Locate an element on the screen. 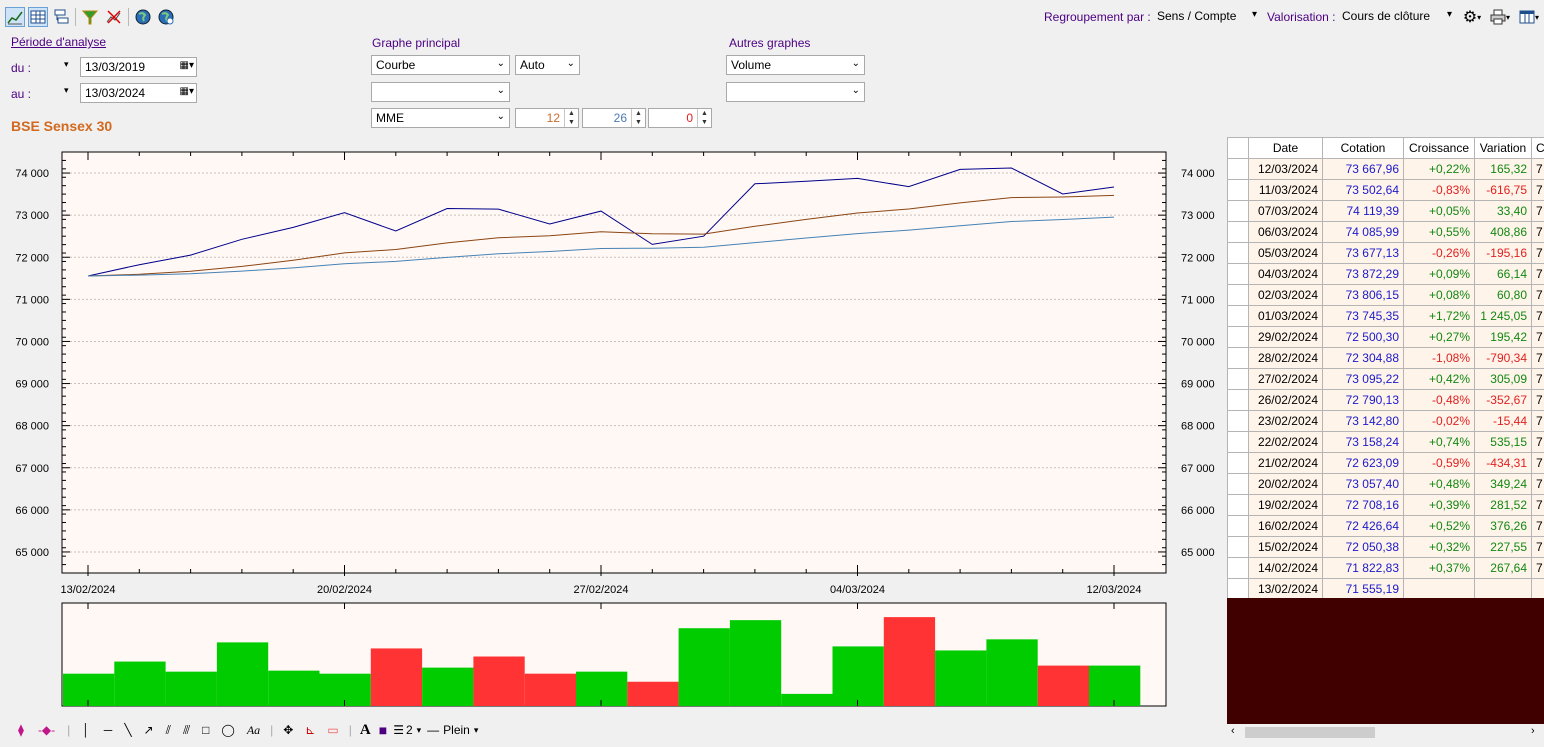 This screenshot has height=747, width=1544. globe-refresh-button is located at coordinates (166, 17).